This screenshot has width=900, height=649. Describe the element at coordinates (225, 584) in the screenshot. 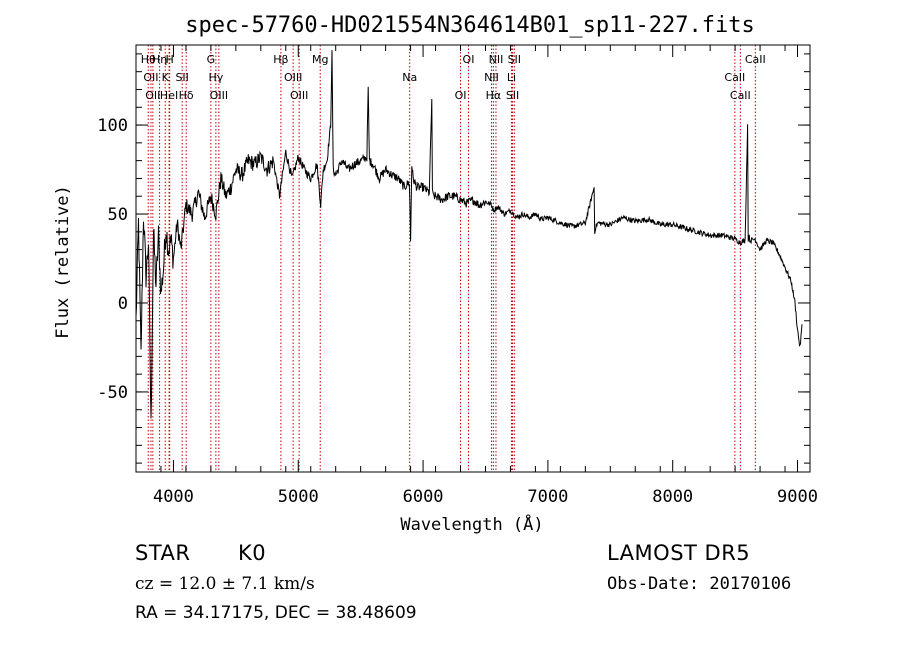

I see `redshift-text: cz = 12.0 ± 7.1 km/s` at that location.